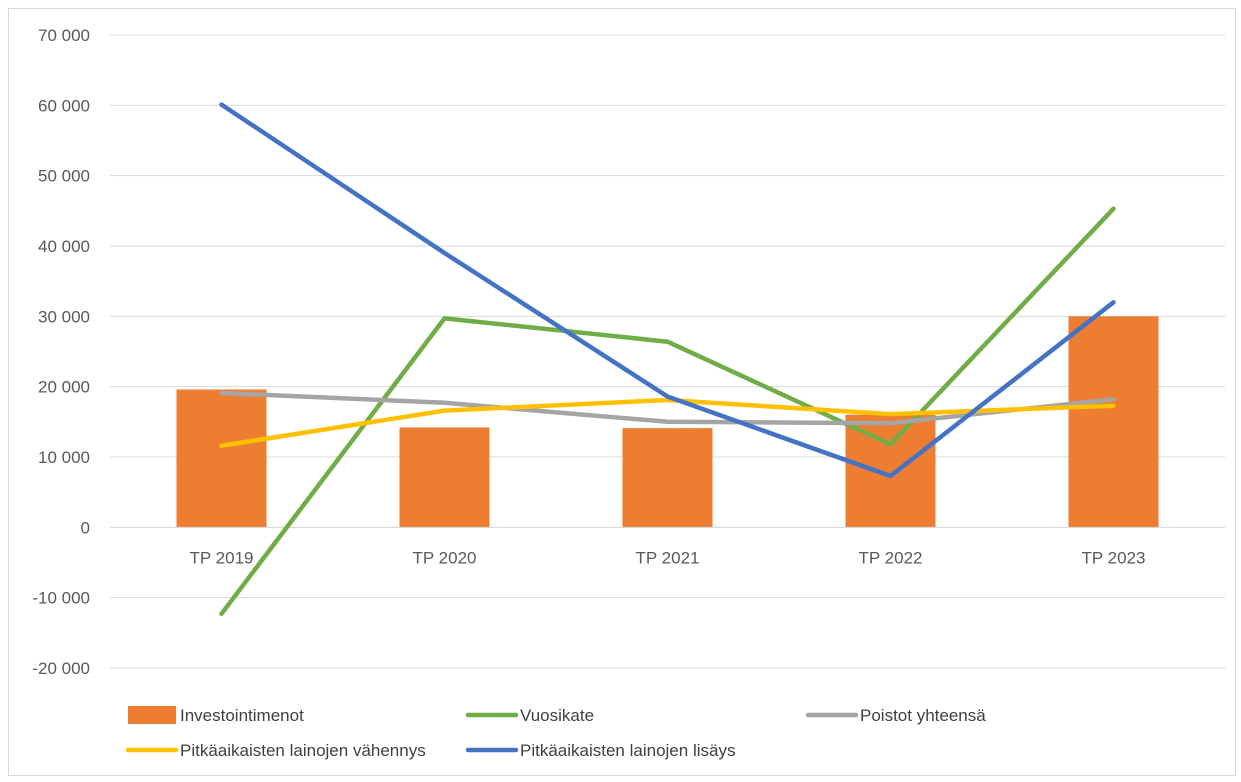  What do you see at coordinates (64, 316) in the screenshot?
I see `y-tick-label: 30 000` at bounding box center [64, 316].